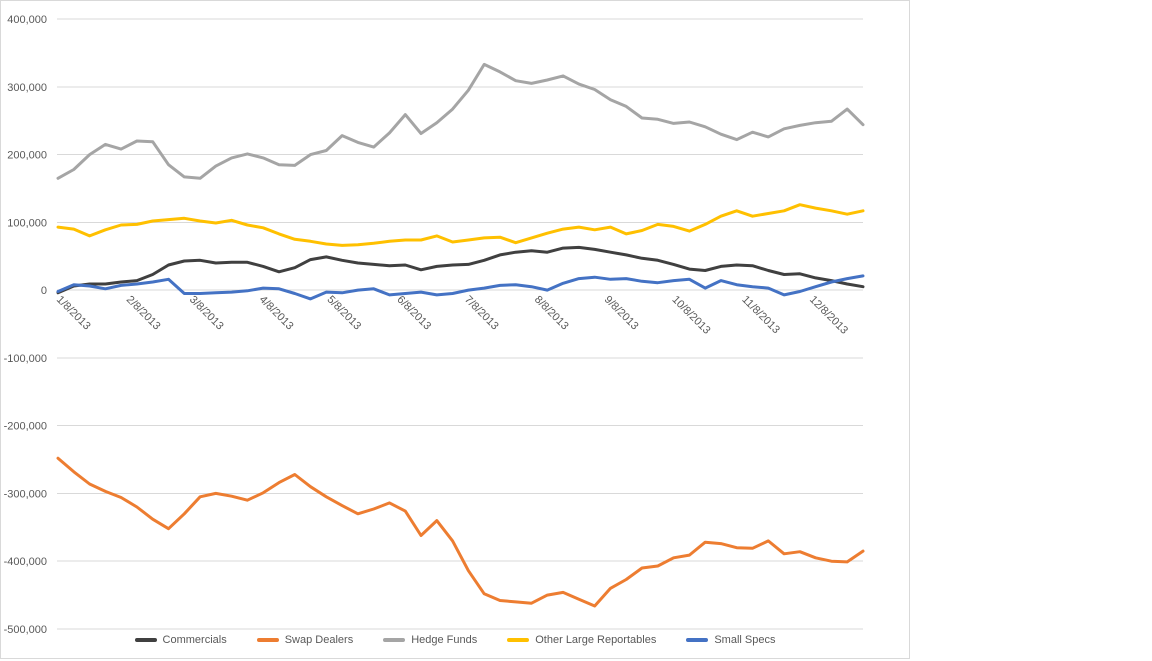 This screenshot has height=661, width=1152. I want to click on x-axis-tick-label: 6/8/2013, so click(413, 313).